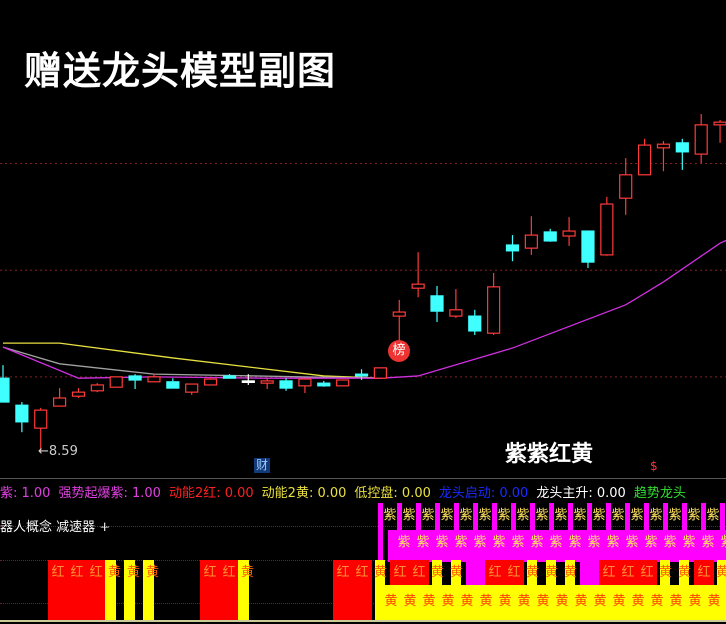 The height and width of the screenshot is (624, 726). What do you see at coordinates (109, 493) in the screenshot?
I see `indicator-value: 强势起爆紫: 1.00` at bounding box center [109, 493].